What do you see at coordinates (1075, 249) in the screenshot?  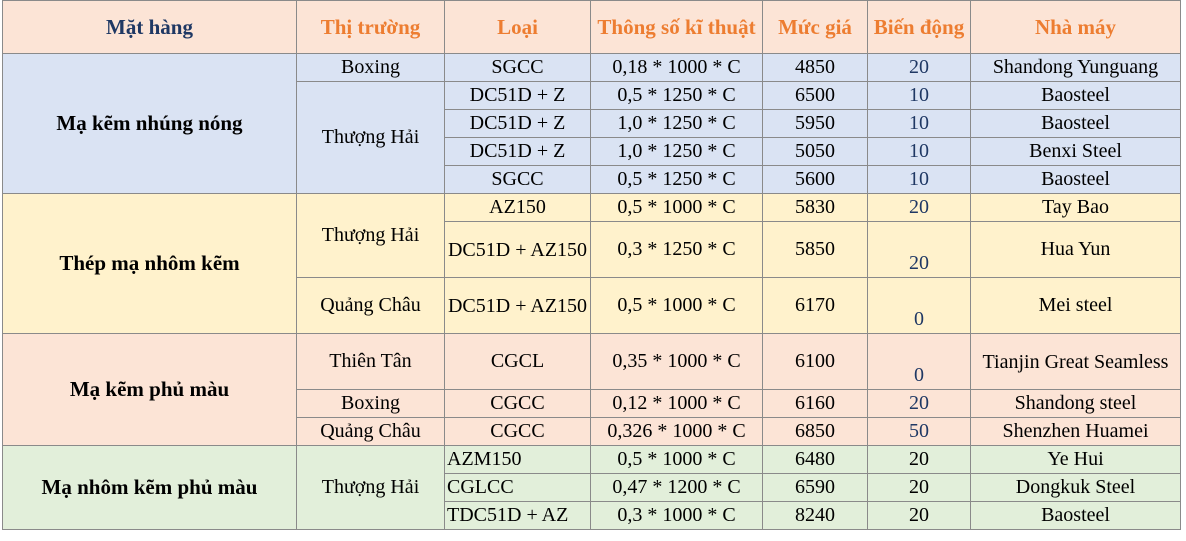 I see `factory-cell: Hua Yun` at bounding box center [1075, 249].